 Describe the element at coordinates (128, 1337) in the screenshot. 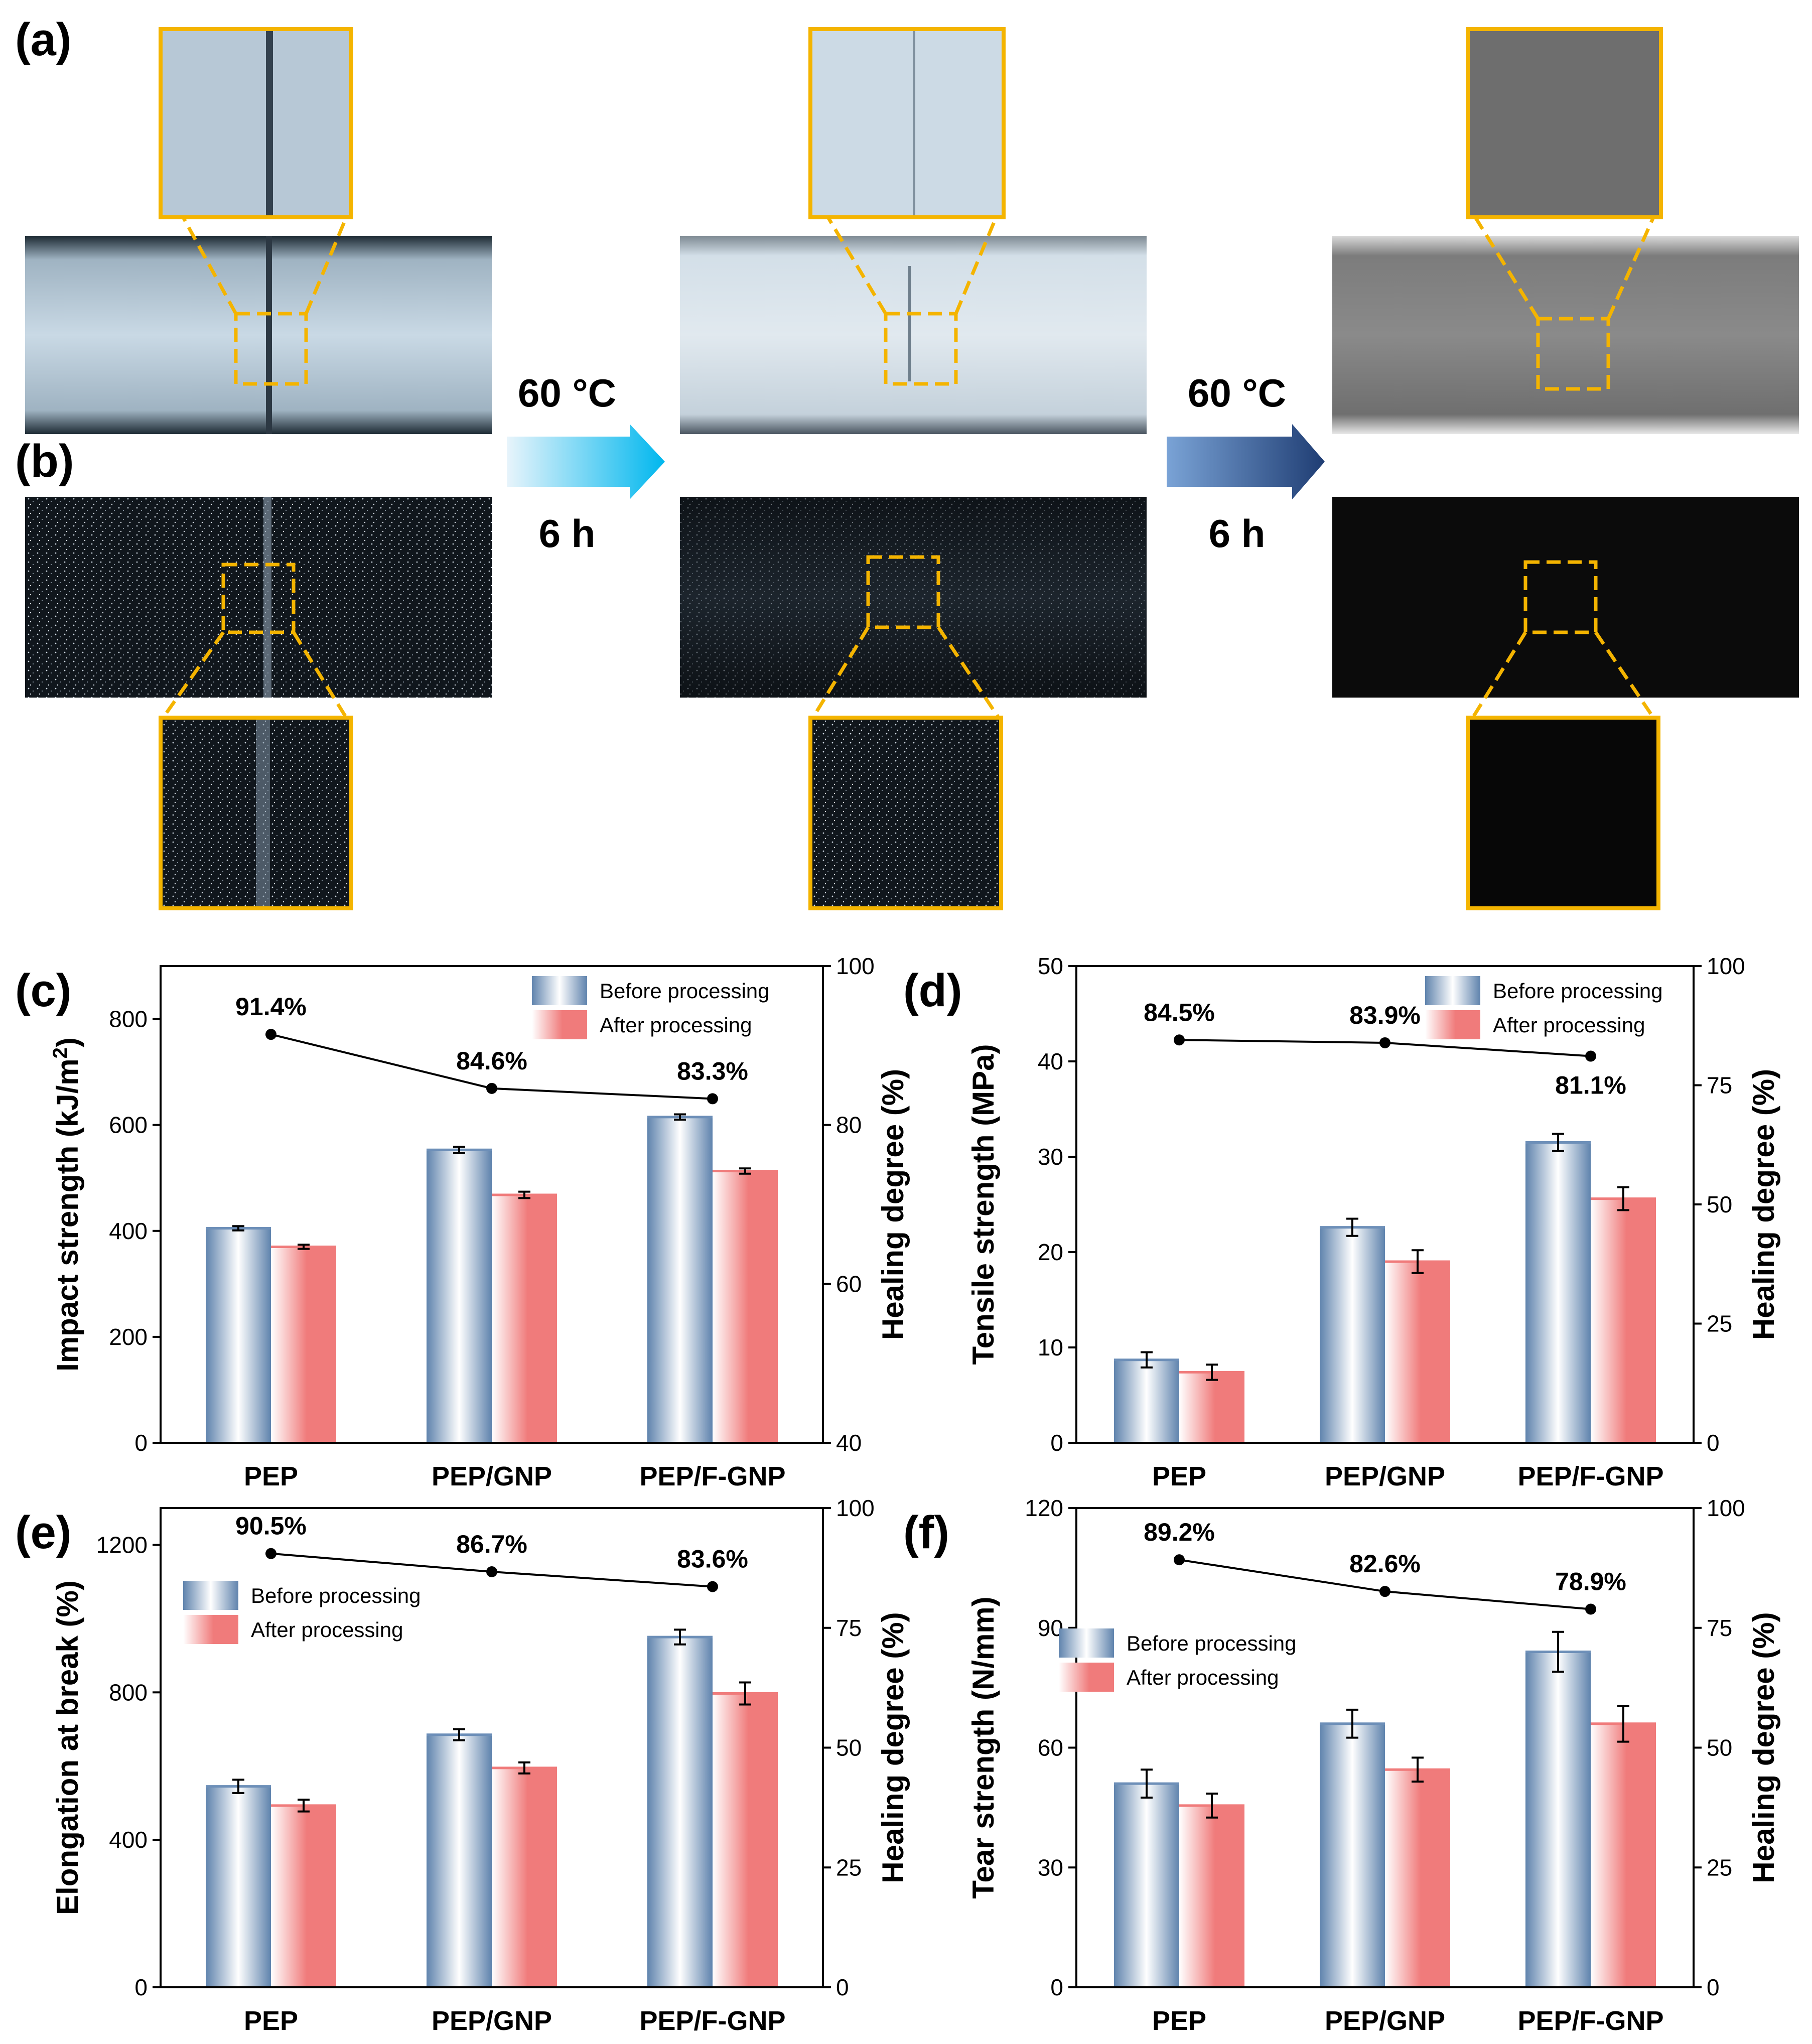

I see `y-tick-label: 200` at that location.